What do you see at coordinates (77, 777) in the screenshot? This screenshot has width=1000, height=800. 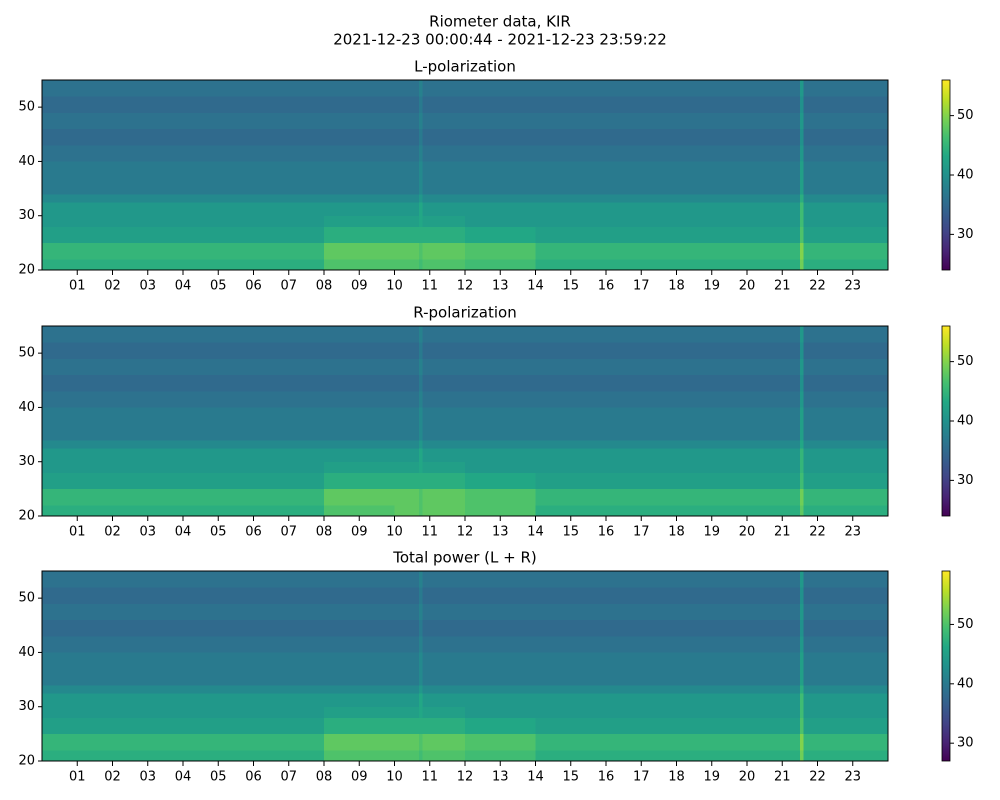 I see `x-tick-label: 01` at bounding box center [77, 777].